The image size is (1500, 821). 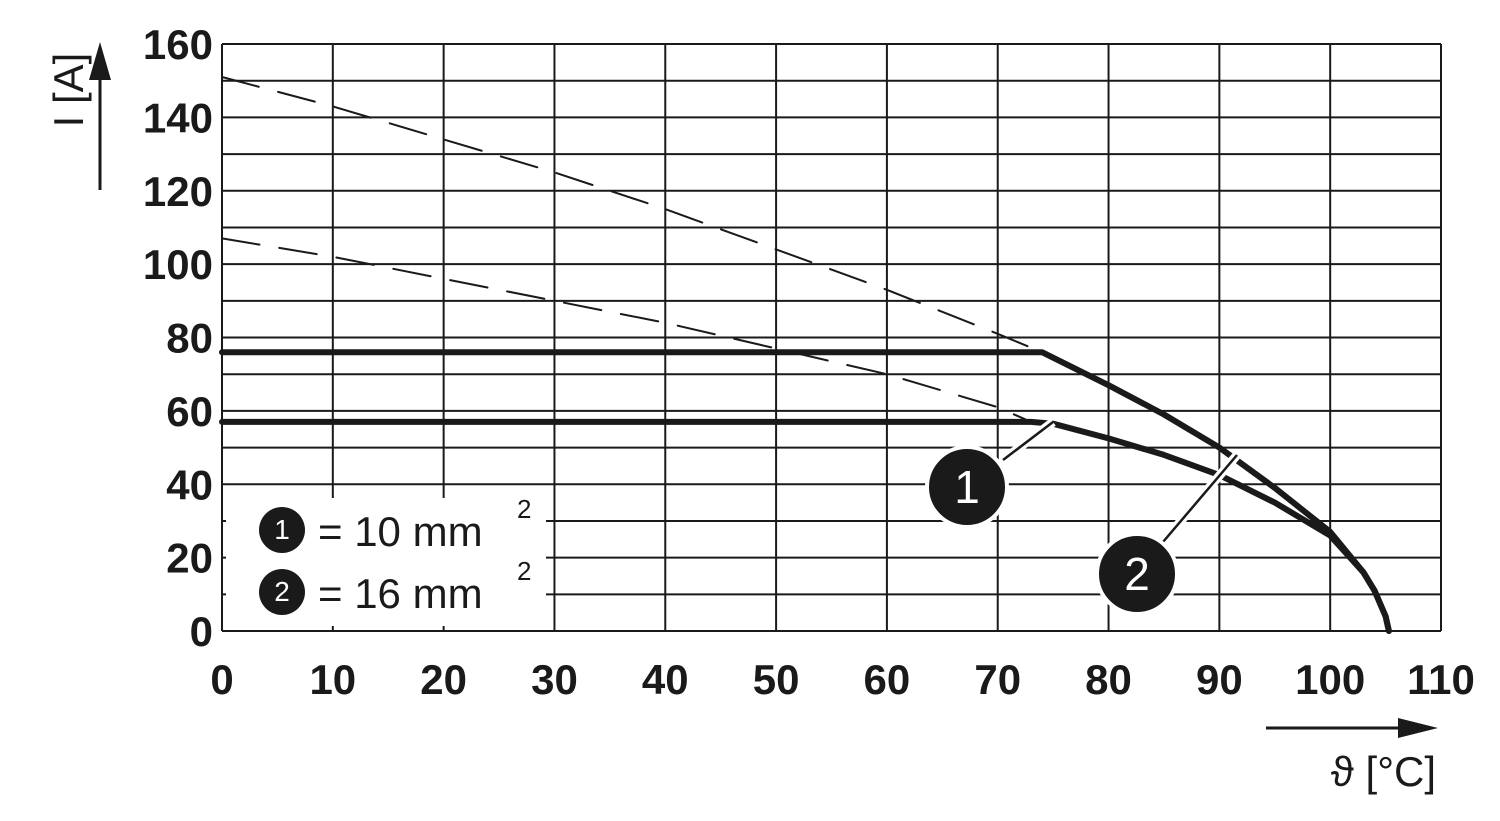 I want to click on callouts: 12, so click(x=1083, y=517).